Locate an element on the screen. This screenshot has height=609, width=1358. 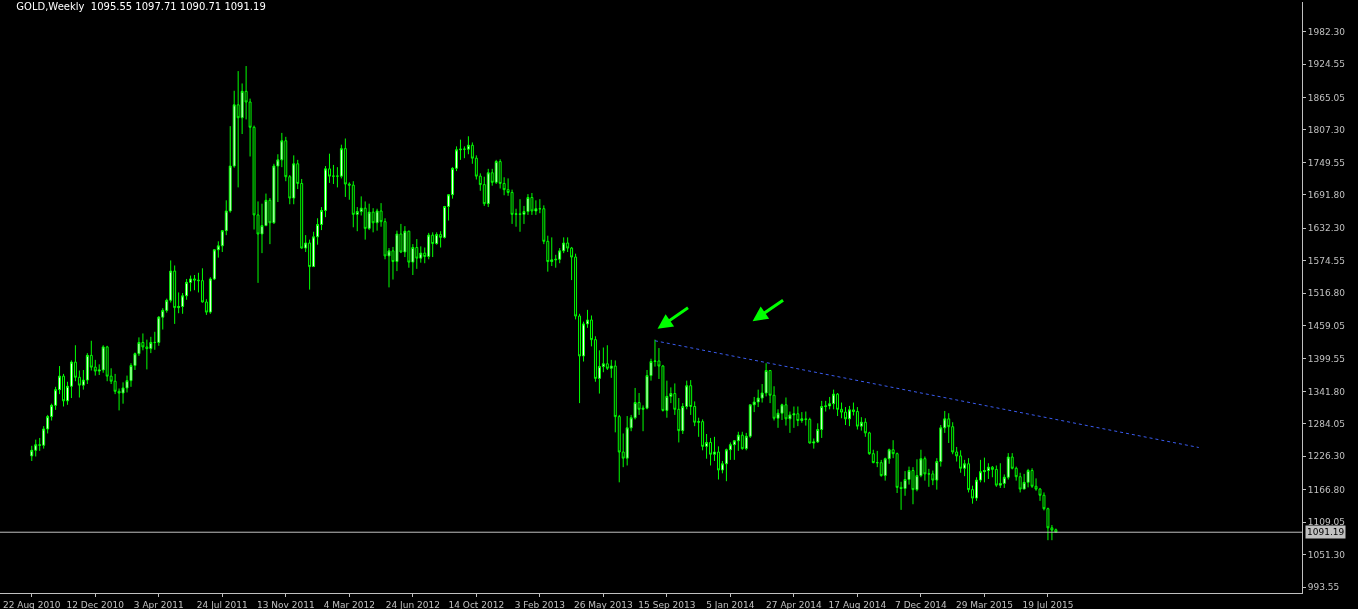
y-tick-label: 1749.55 is located at coordinates (1326, 162).